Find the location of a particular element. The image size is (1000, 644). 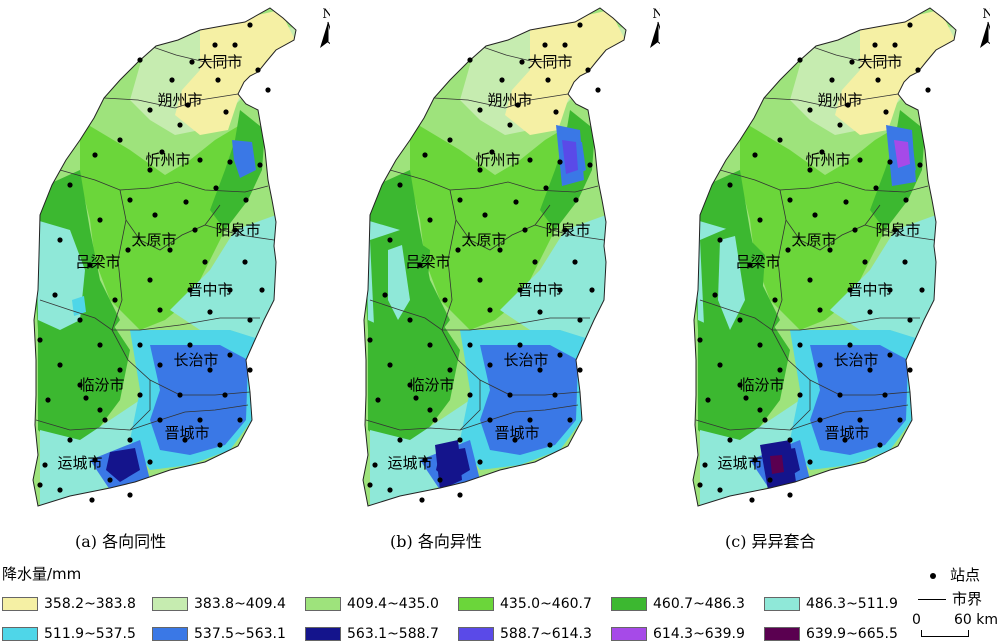

legend-item: 486.3~511.9 is located at coordinates (831, 604).